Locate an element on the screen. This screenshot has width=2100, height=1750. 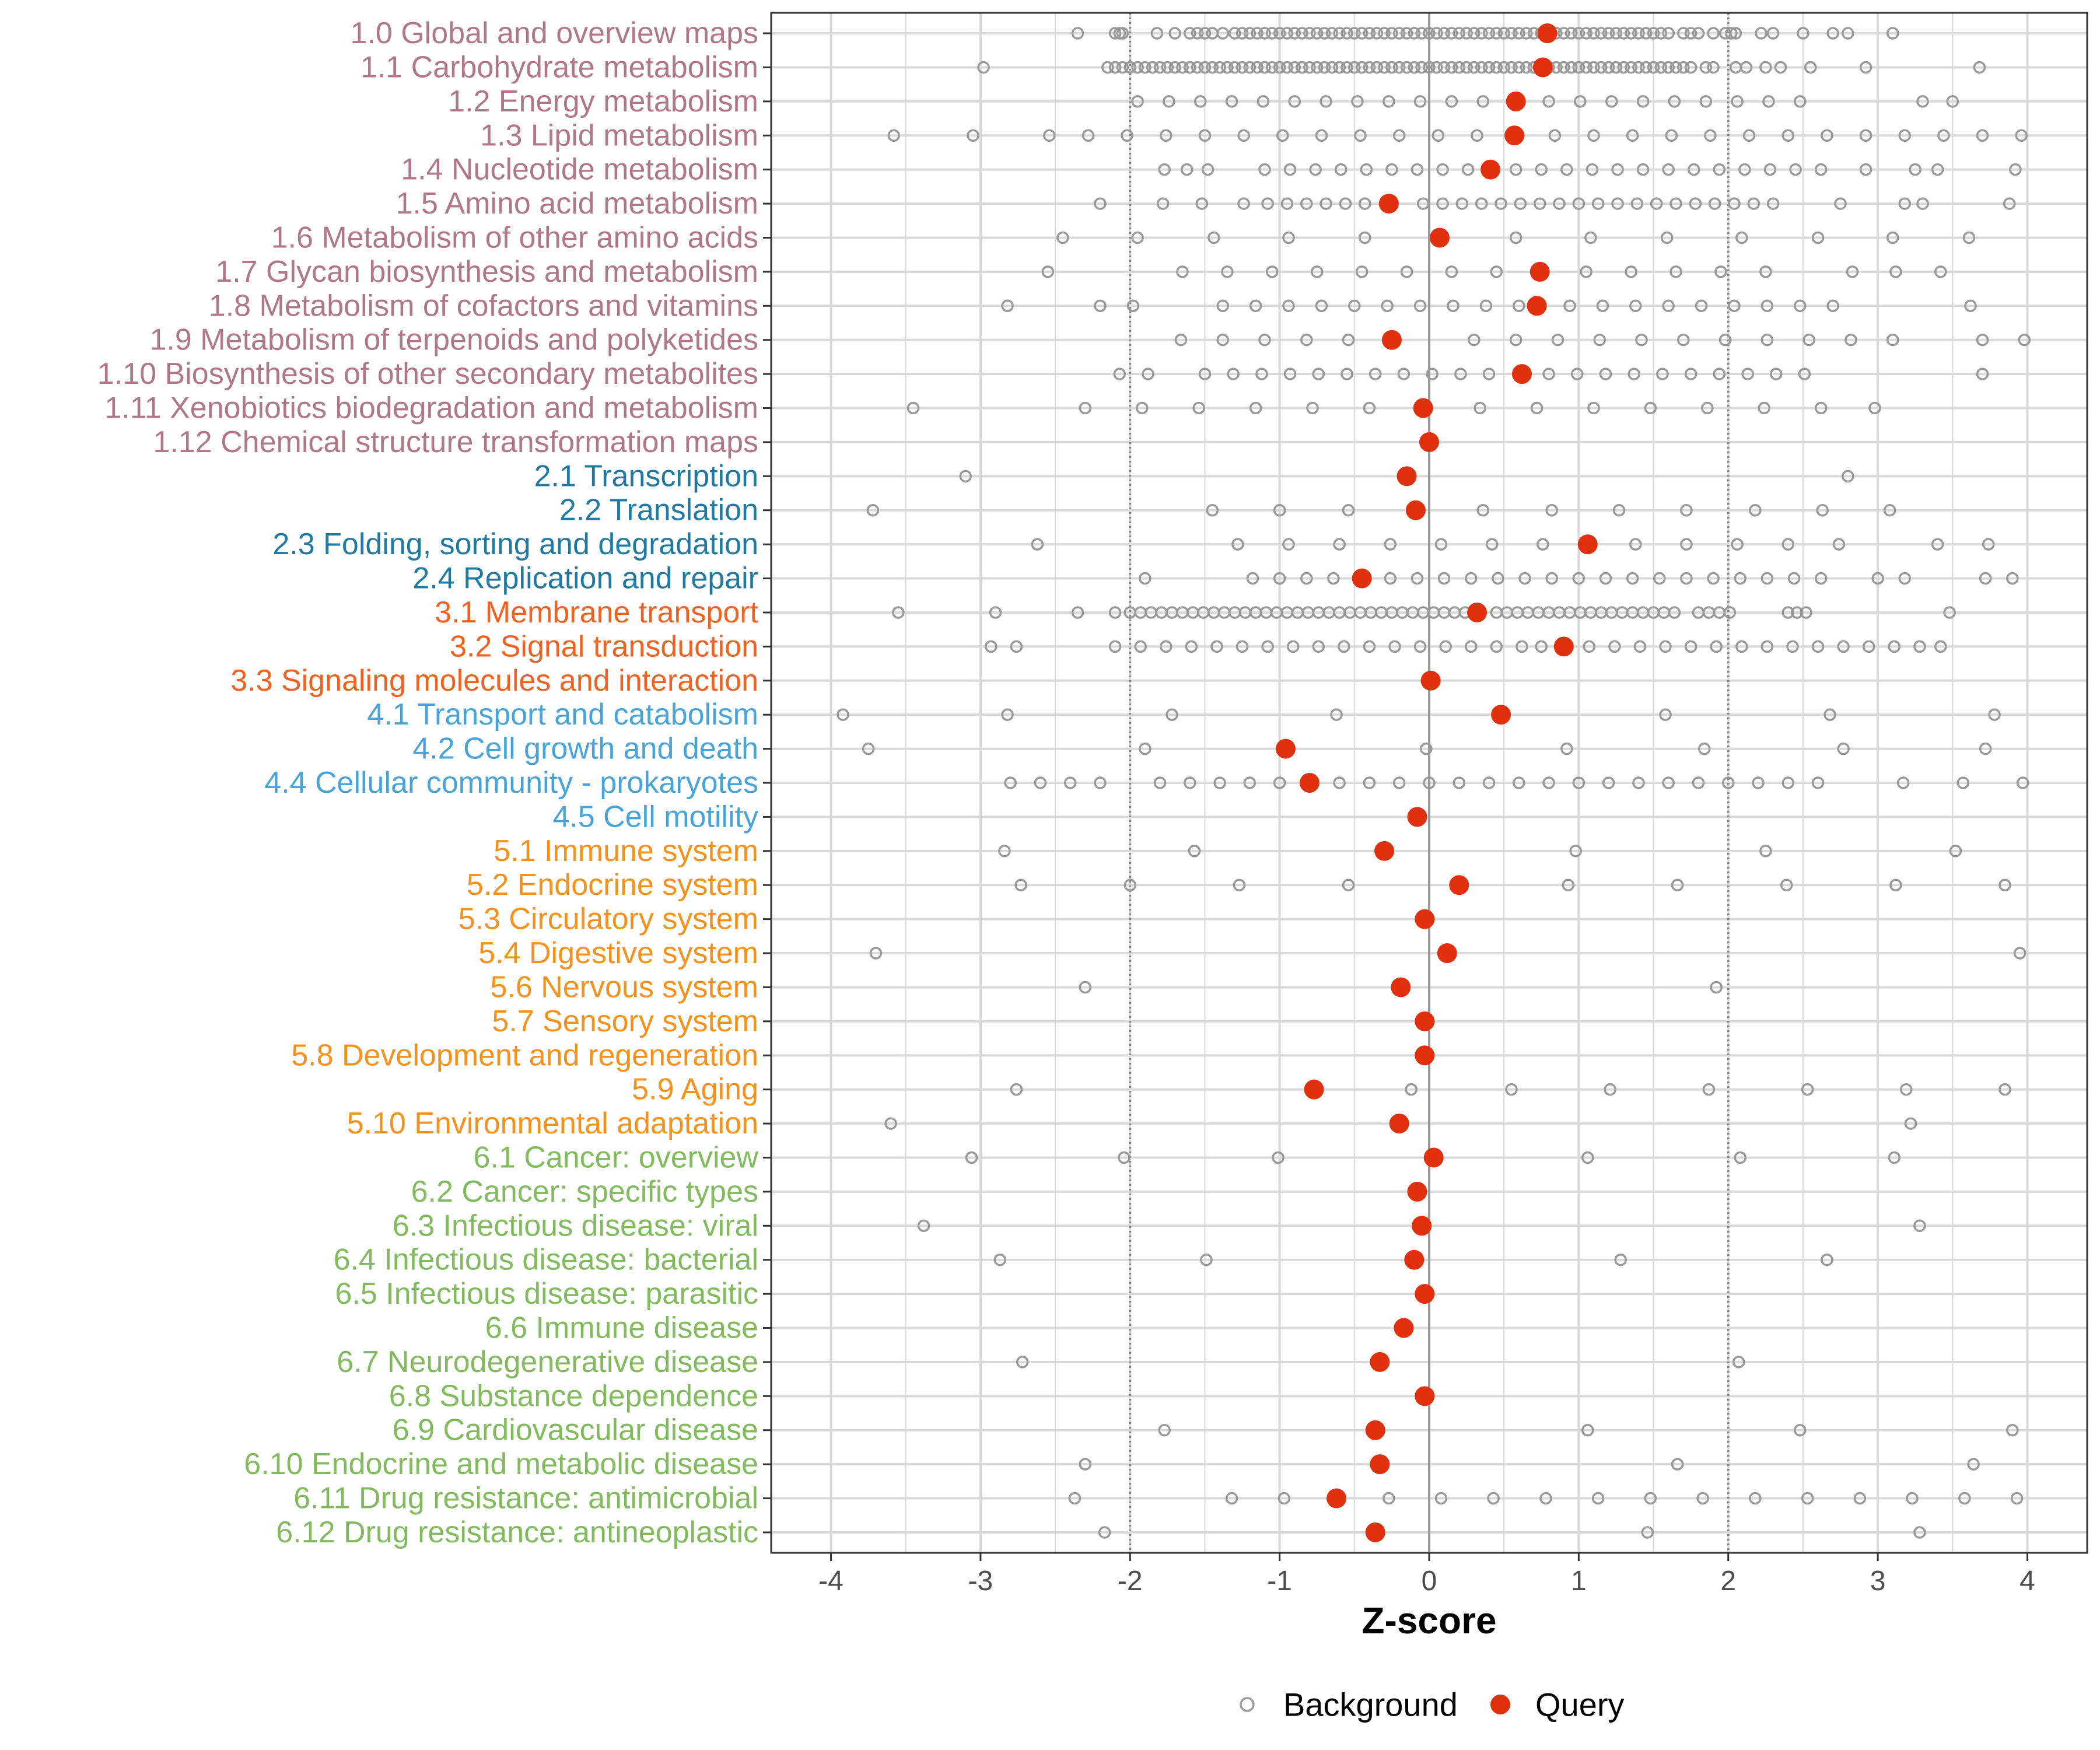
category-label: 2.4 Replication and repair is located at coordinates (585, 579).